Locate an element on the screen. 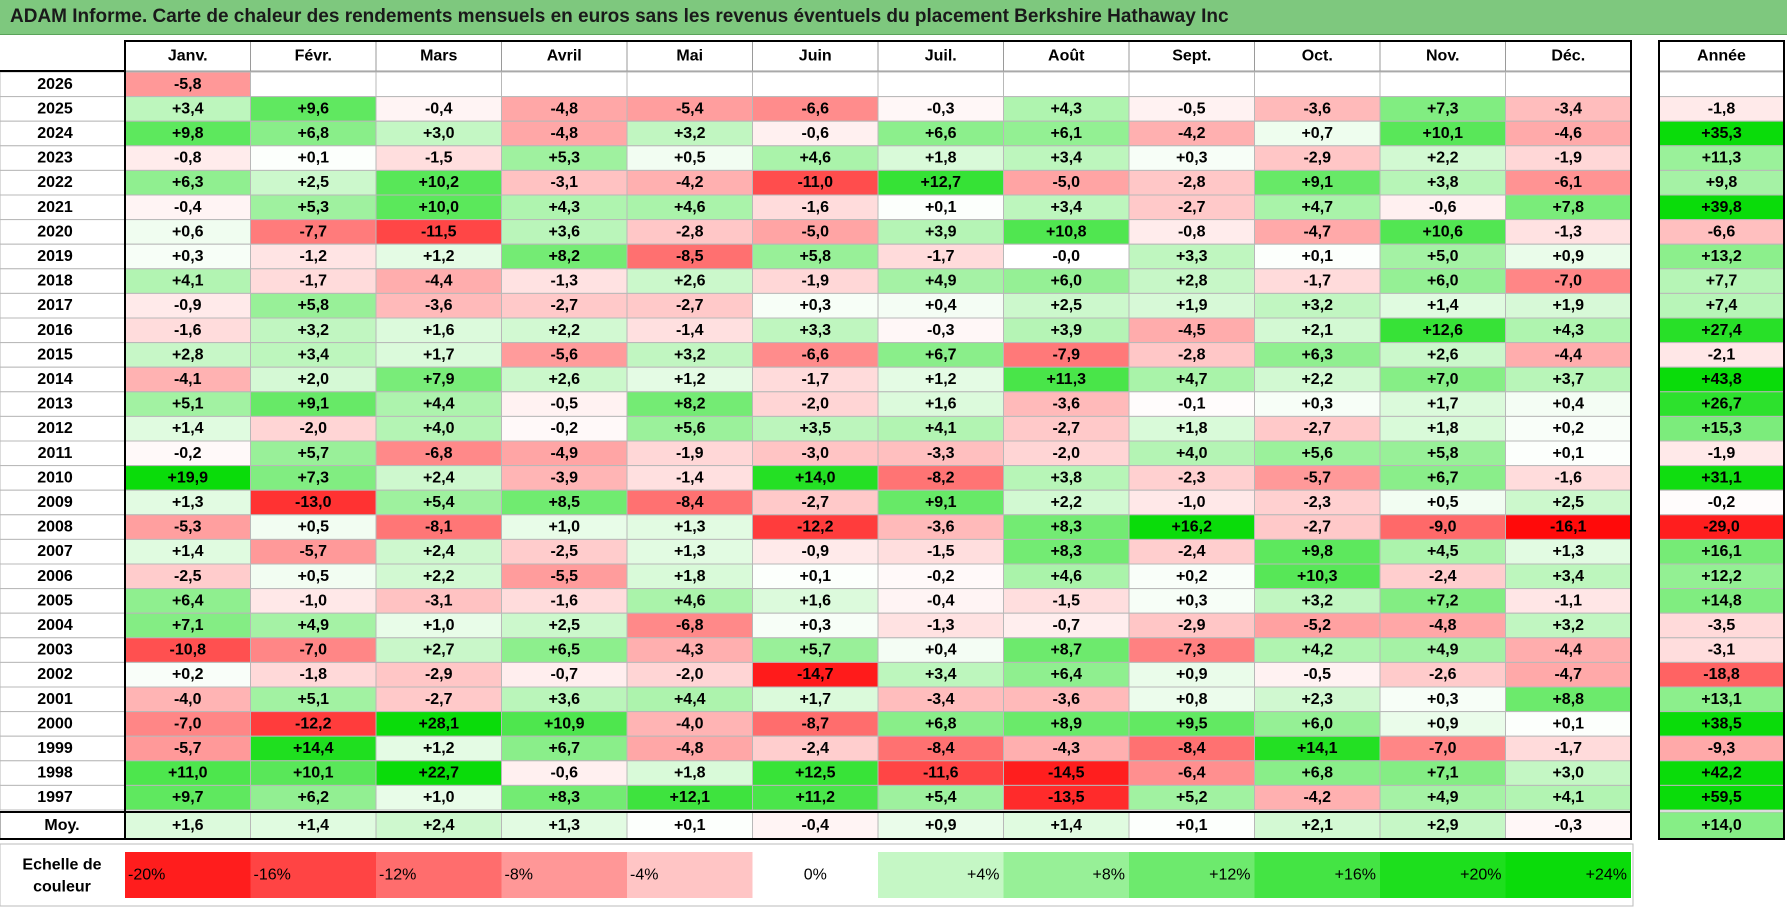  heatmap-cell-value: +6,5 is located at coordinates (564, 650).